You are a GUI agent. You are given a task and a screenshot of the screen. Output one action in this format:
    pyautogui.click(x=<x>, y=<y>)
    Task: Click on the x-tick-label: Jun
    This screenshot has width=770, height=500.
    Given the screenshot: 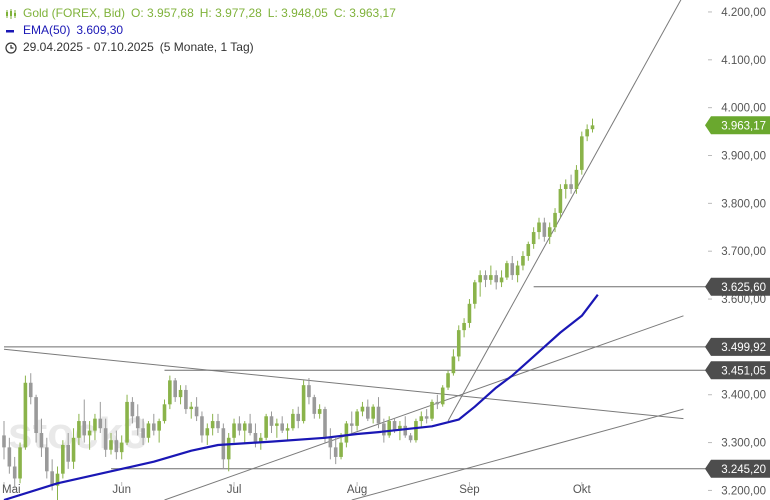 What is the action you would take?
    pyautogui.click(x=121, y=490)
    